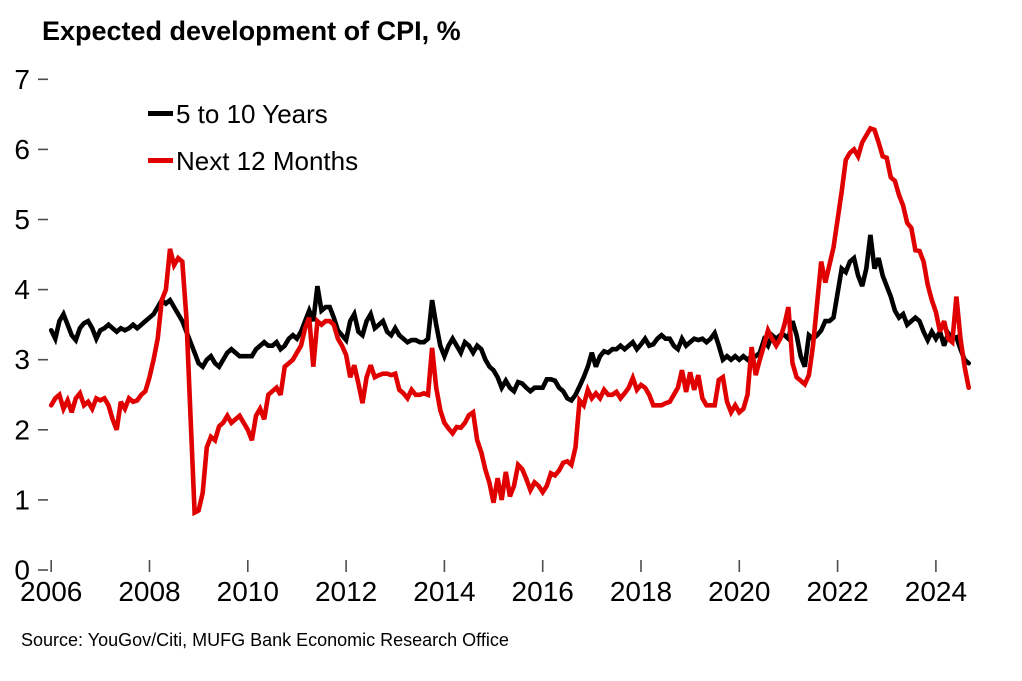 The height and width of the screenshot is (681, 1022). What do you see at coordinates (149, 591) in the screenshot?
I see `x-tick-label: 2008` at bounding box center [149, 591].